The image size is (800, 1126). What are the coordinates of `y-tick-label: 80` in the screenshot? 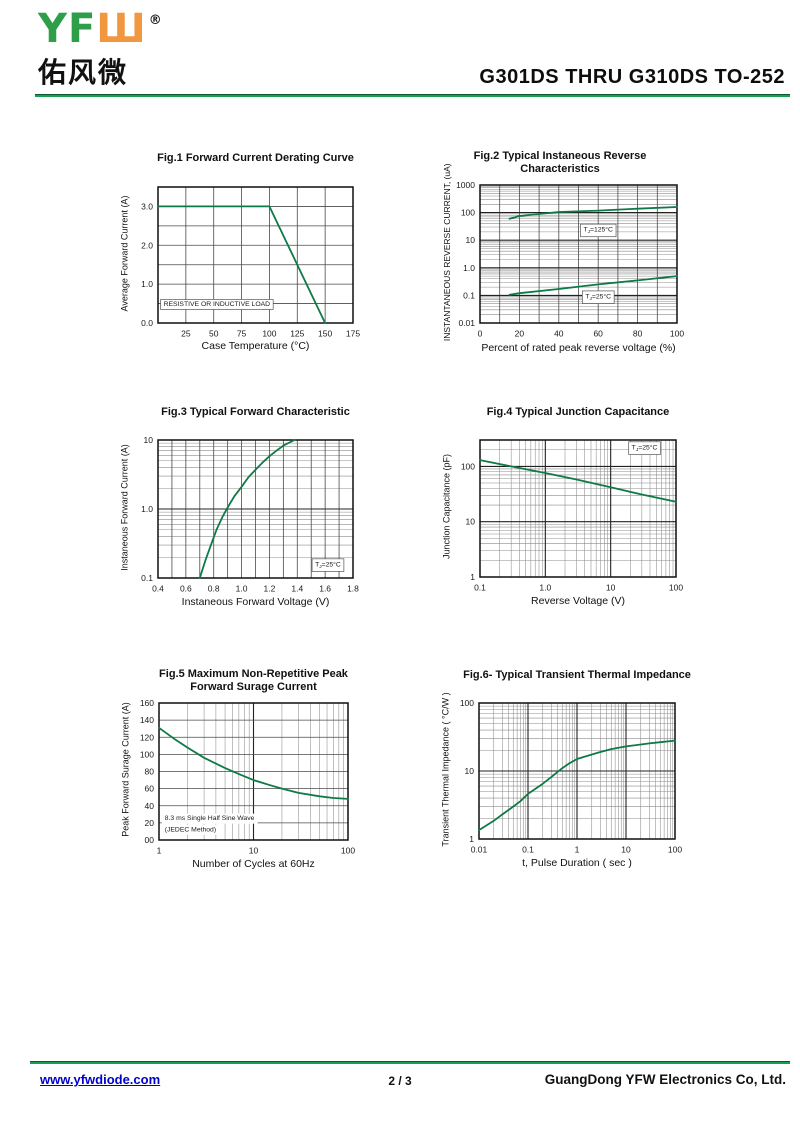 It's located at (150, 772).